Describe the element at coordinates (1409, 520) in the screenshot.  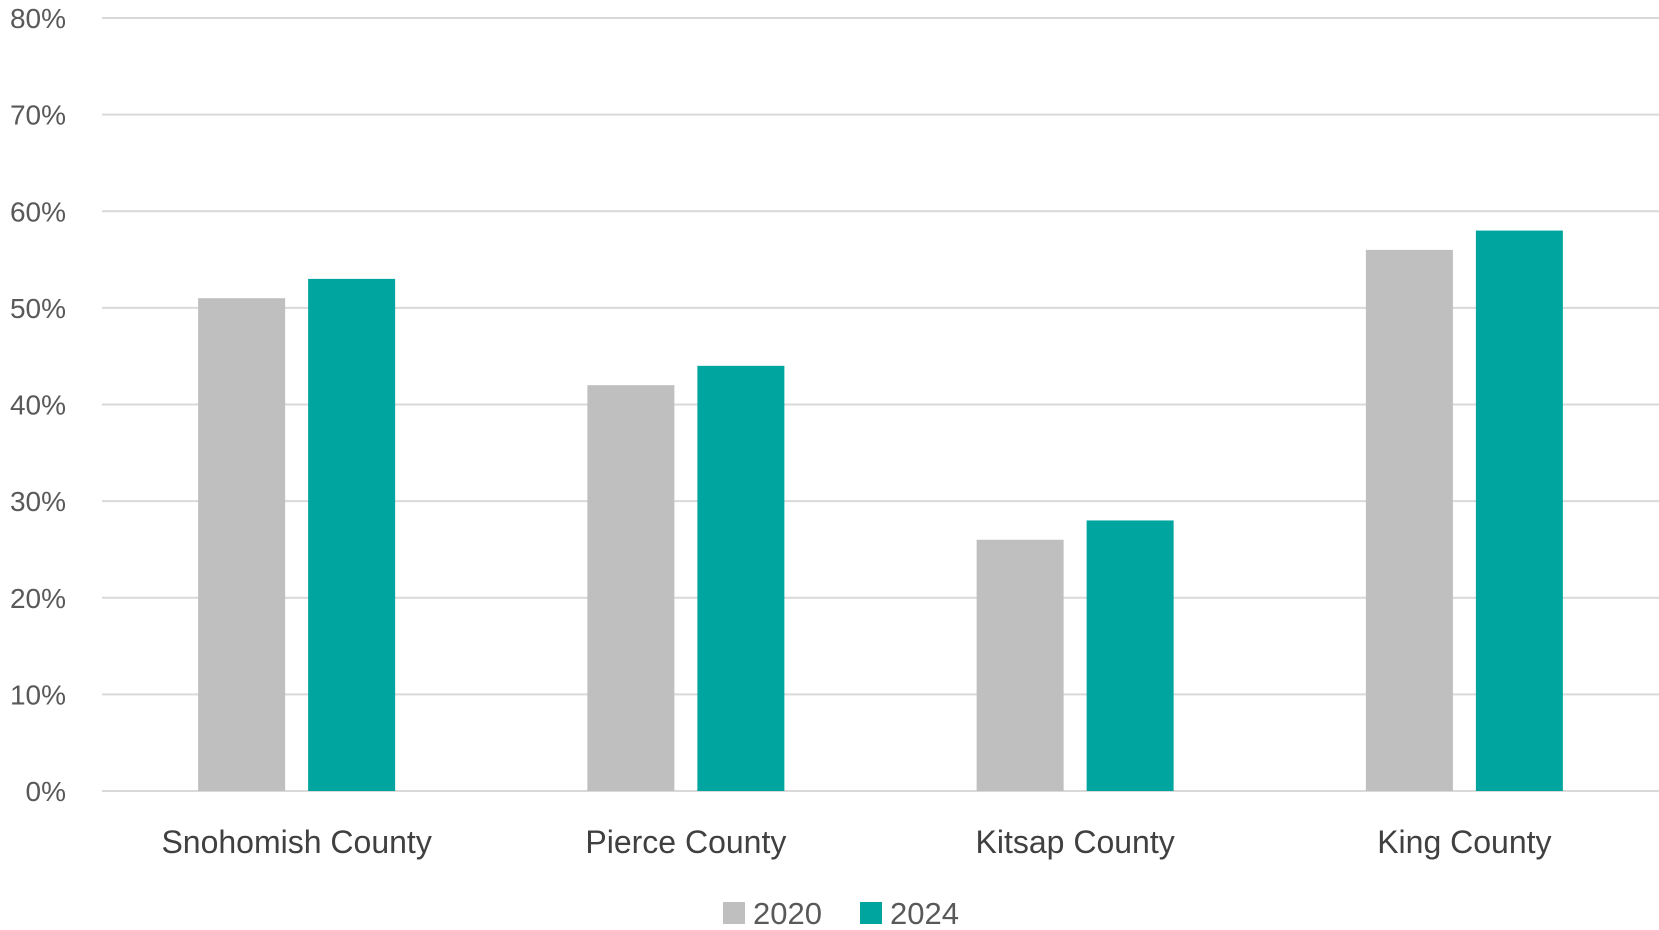
I see `bar-2020-king-county` at that location.